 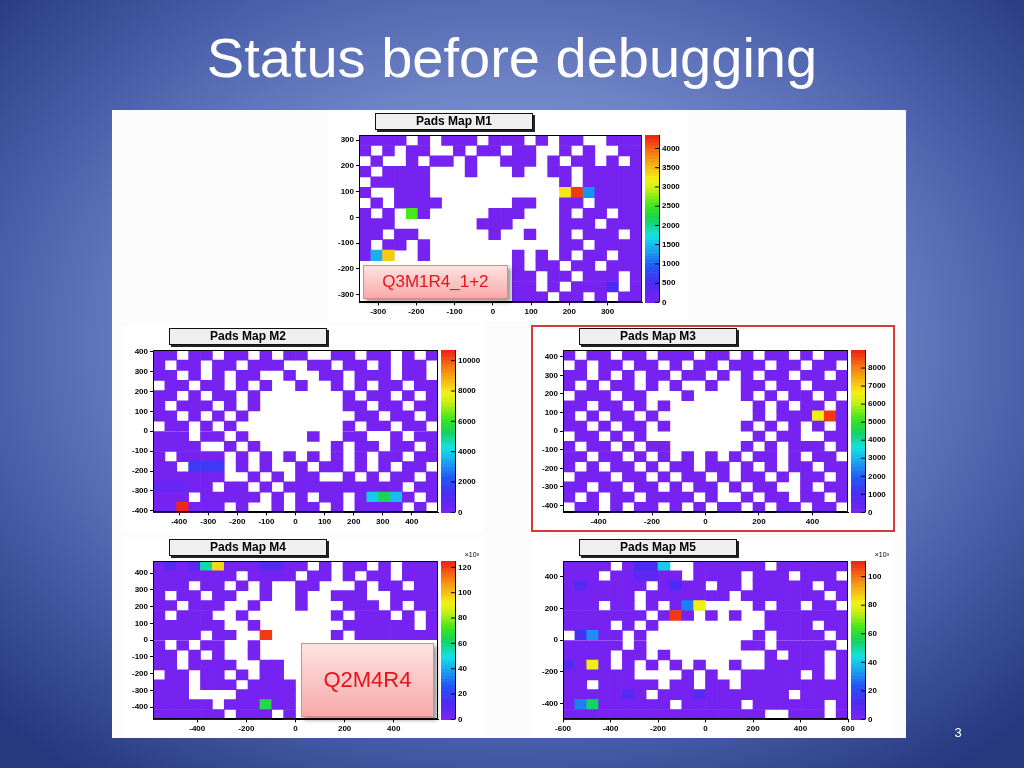 I want to click on x-tick-label: 100, so click(x=531, y=312).